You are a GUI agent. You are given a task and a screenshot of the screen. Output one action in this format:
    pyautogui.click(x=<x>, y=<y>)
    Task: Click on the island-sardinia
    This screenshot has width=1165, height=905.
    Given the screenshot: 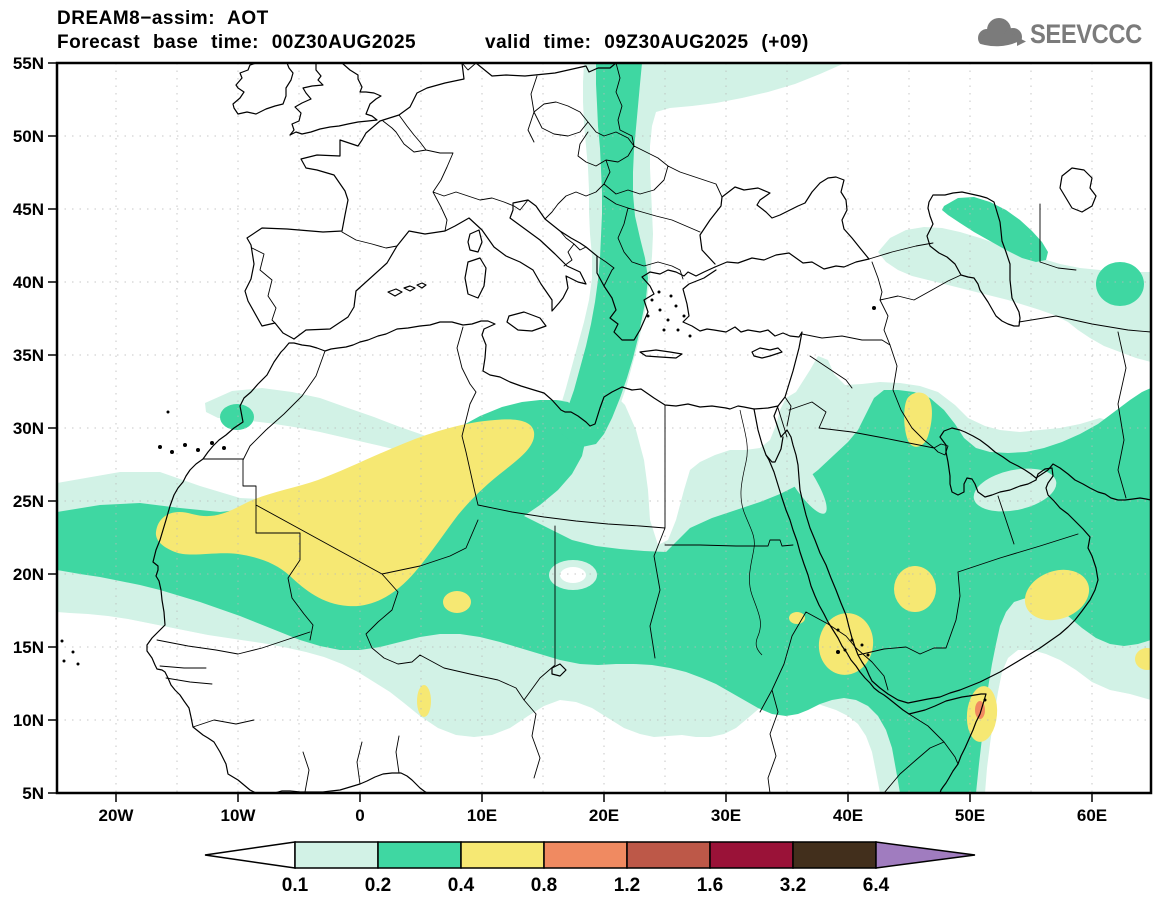 What is the action you would take?
    pyautogui.click(x=475, y=278)
    